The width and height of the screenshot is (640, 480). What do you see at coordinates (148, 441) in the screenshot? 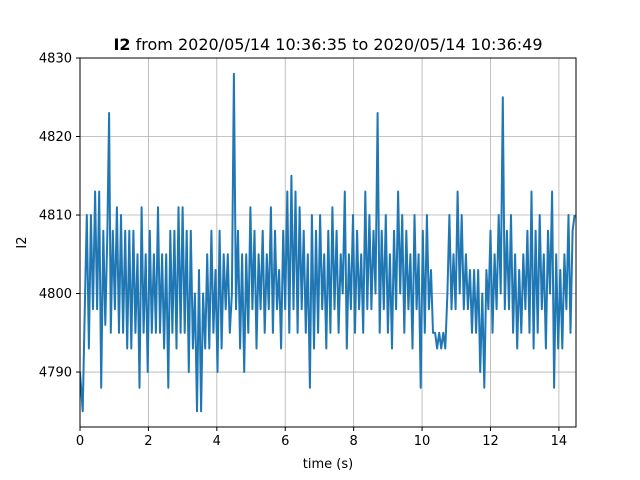
I see `x-tick-label: 2` at bounding box center [148, 441].